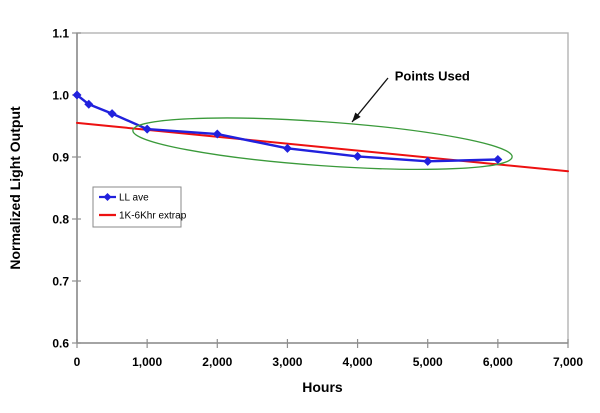  Describe the element at coordinates (134, 198) in the screenshot. I see `legend-label: LL ave` at that location.